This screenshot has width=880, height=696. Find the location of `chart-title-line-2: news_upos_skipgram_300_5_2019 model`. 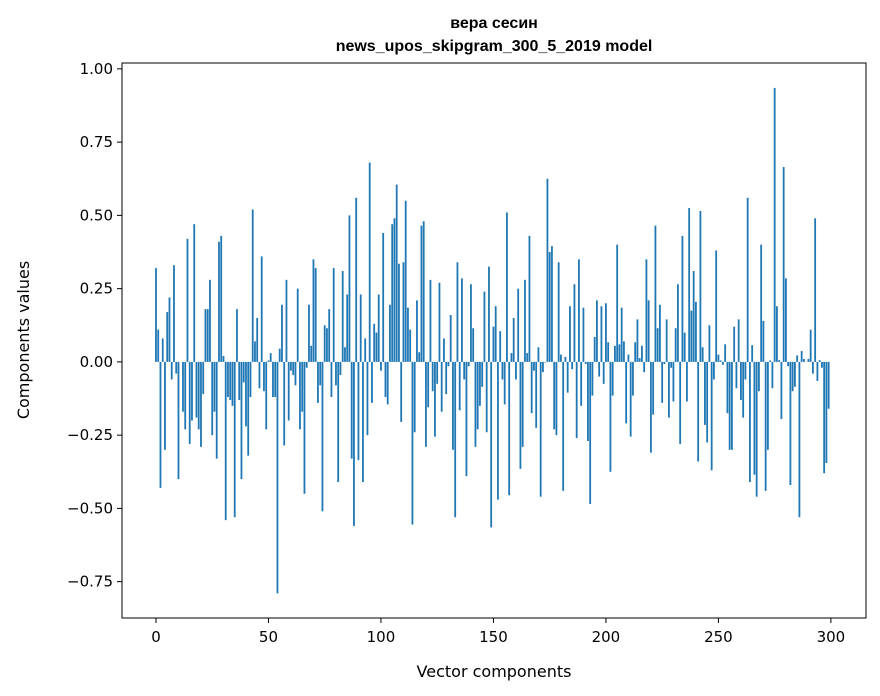

chart-title-line-2: news_upos_skipgram_300_5_2019 model is located at coordinates (494, 46).